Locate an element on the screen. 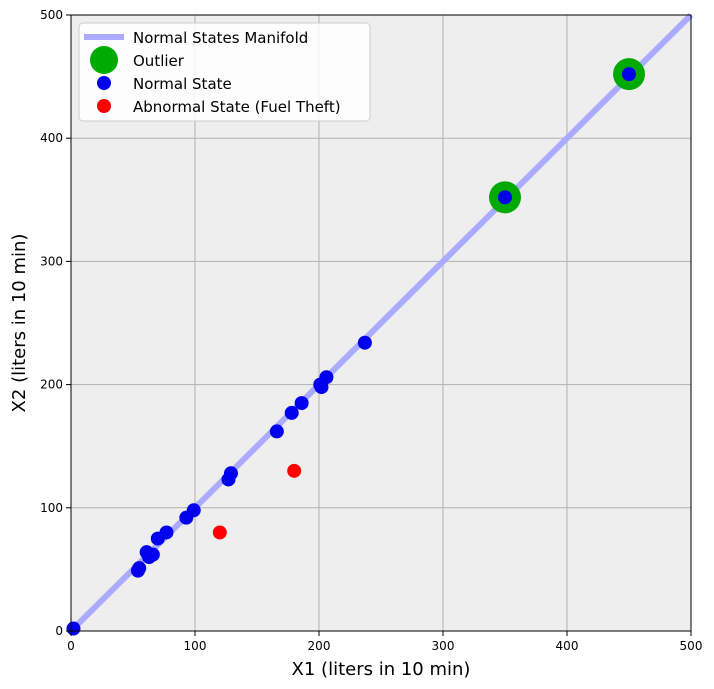  x-tick-label: 200 is located at coordinates (319, 646).